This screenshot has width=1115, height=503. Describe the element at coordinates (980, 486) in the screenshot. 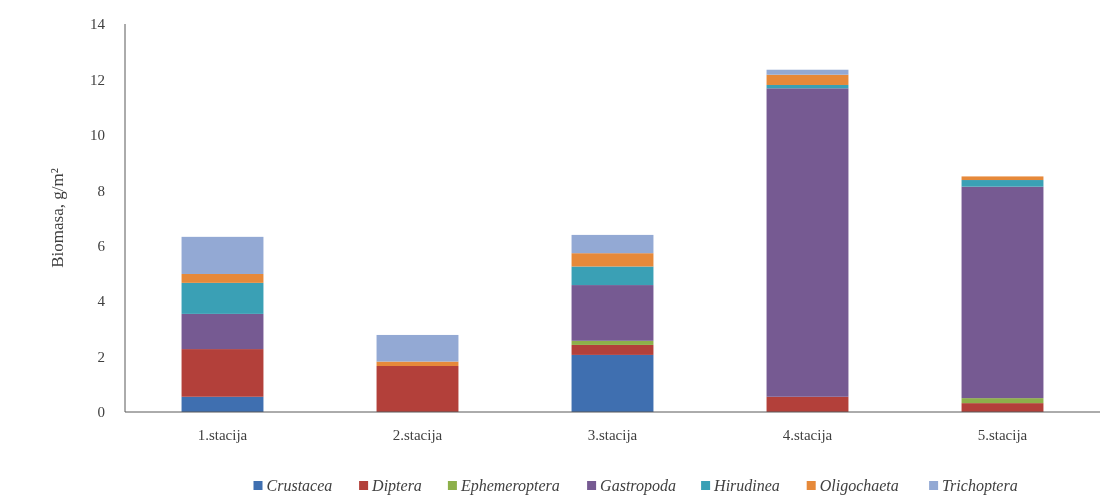

I see `legend-label: Trichoptera` at that location.